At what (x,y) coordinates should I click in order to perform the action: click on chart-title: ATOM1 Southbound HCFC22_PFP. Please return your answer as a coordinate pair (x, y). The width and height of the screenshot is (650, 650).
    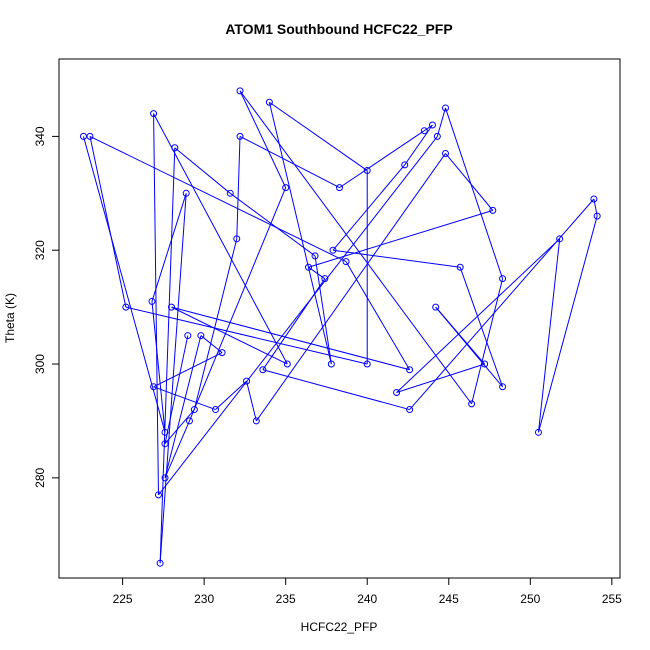
    Looking at the image, I should click on (338, 29).